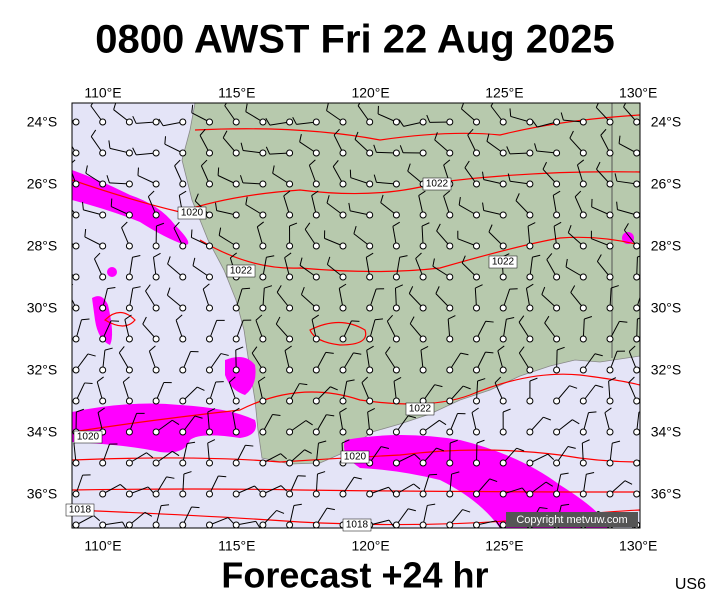 The height and width of the screenshot is (600, 711). I want to click on rain, so click(102, 320).